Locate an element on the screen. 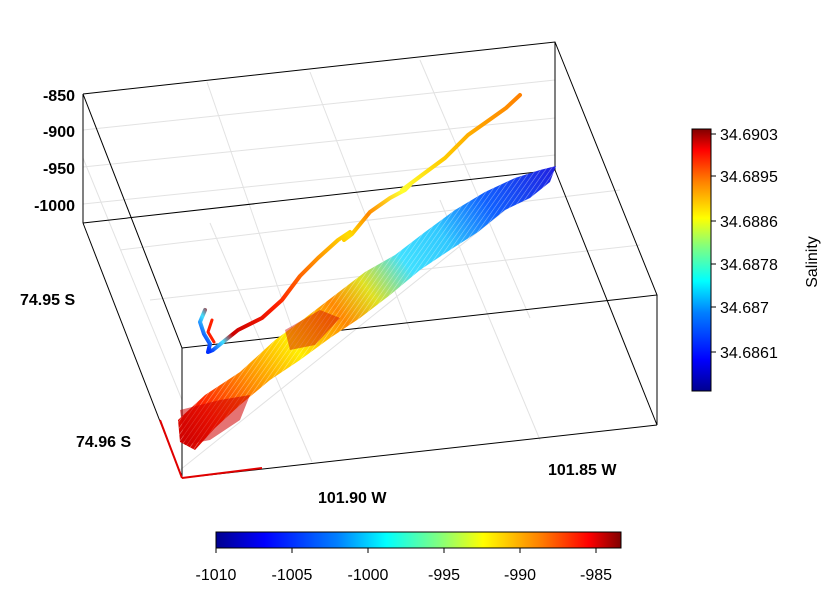  salinity-tick: 34.6886 is located at coordinates (749, 222).